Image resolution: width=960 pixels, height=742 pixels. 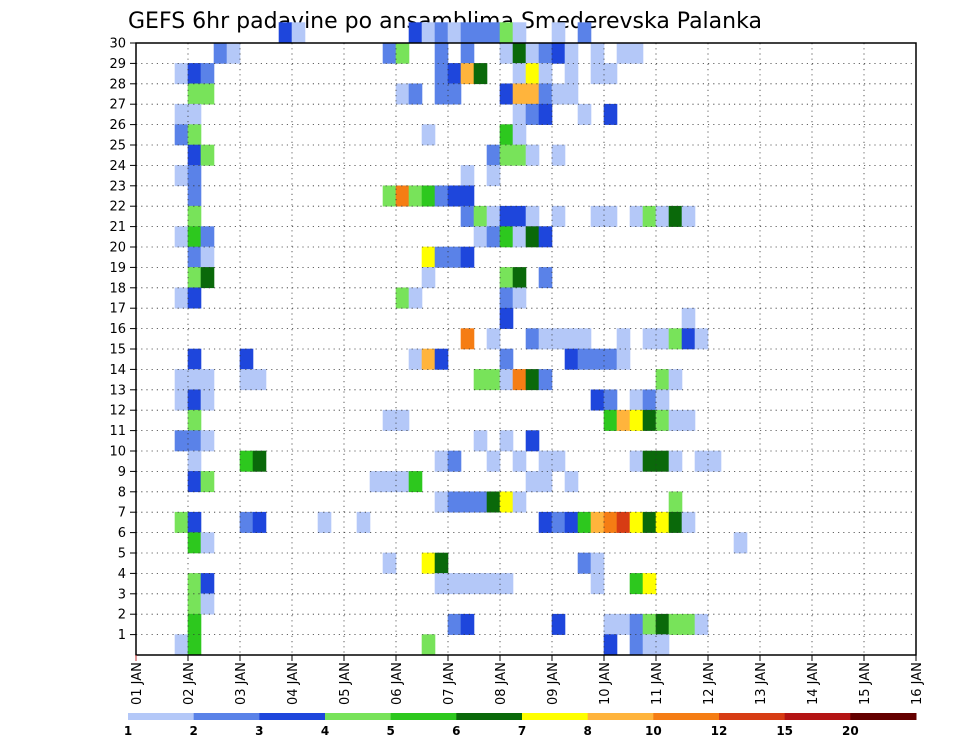 What do you see at coordinates (117, 125) in the screenshot?
I see `y-tick-label: 26` at bounding box center [117, 125].